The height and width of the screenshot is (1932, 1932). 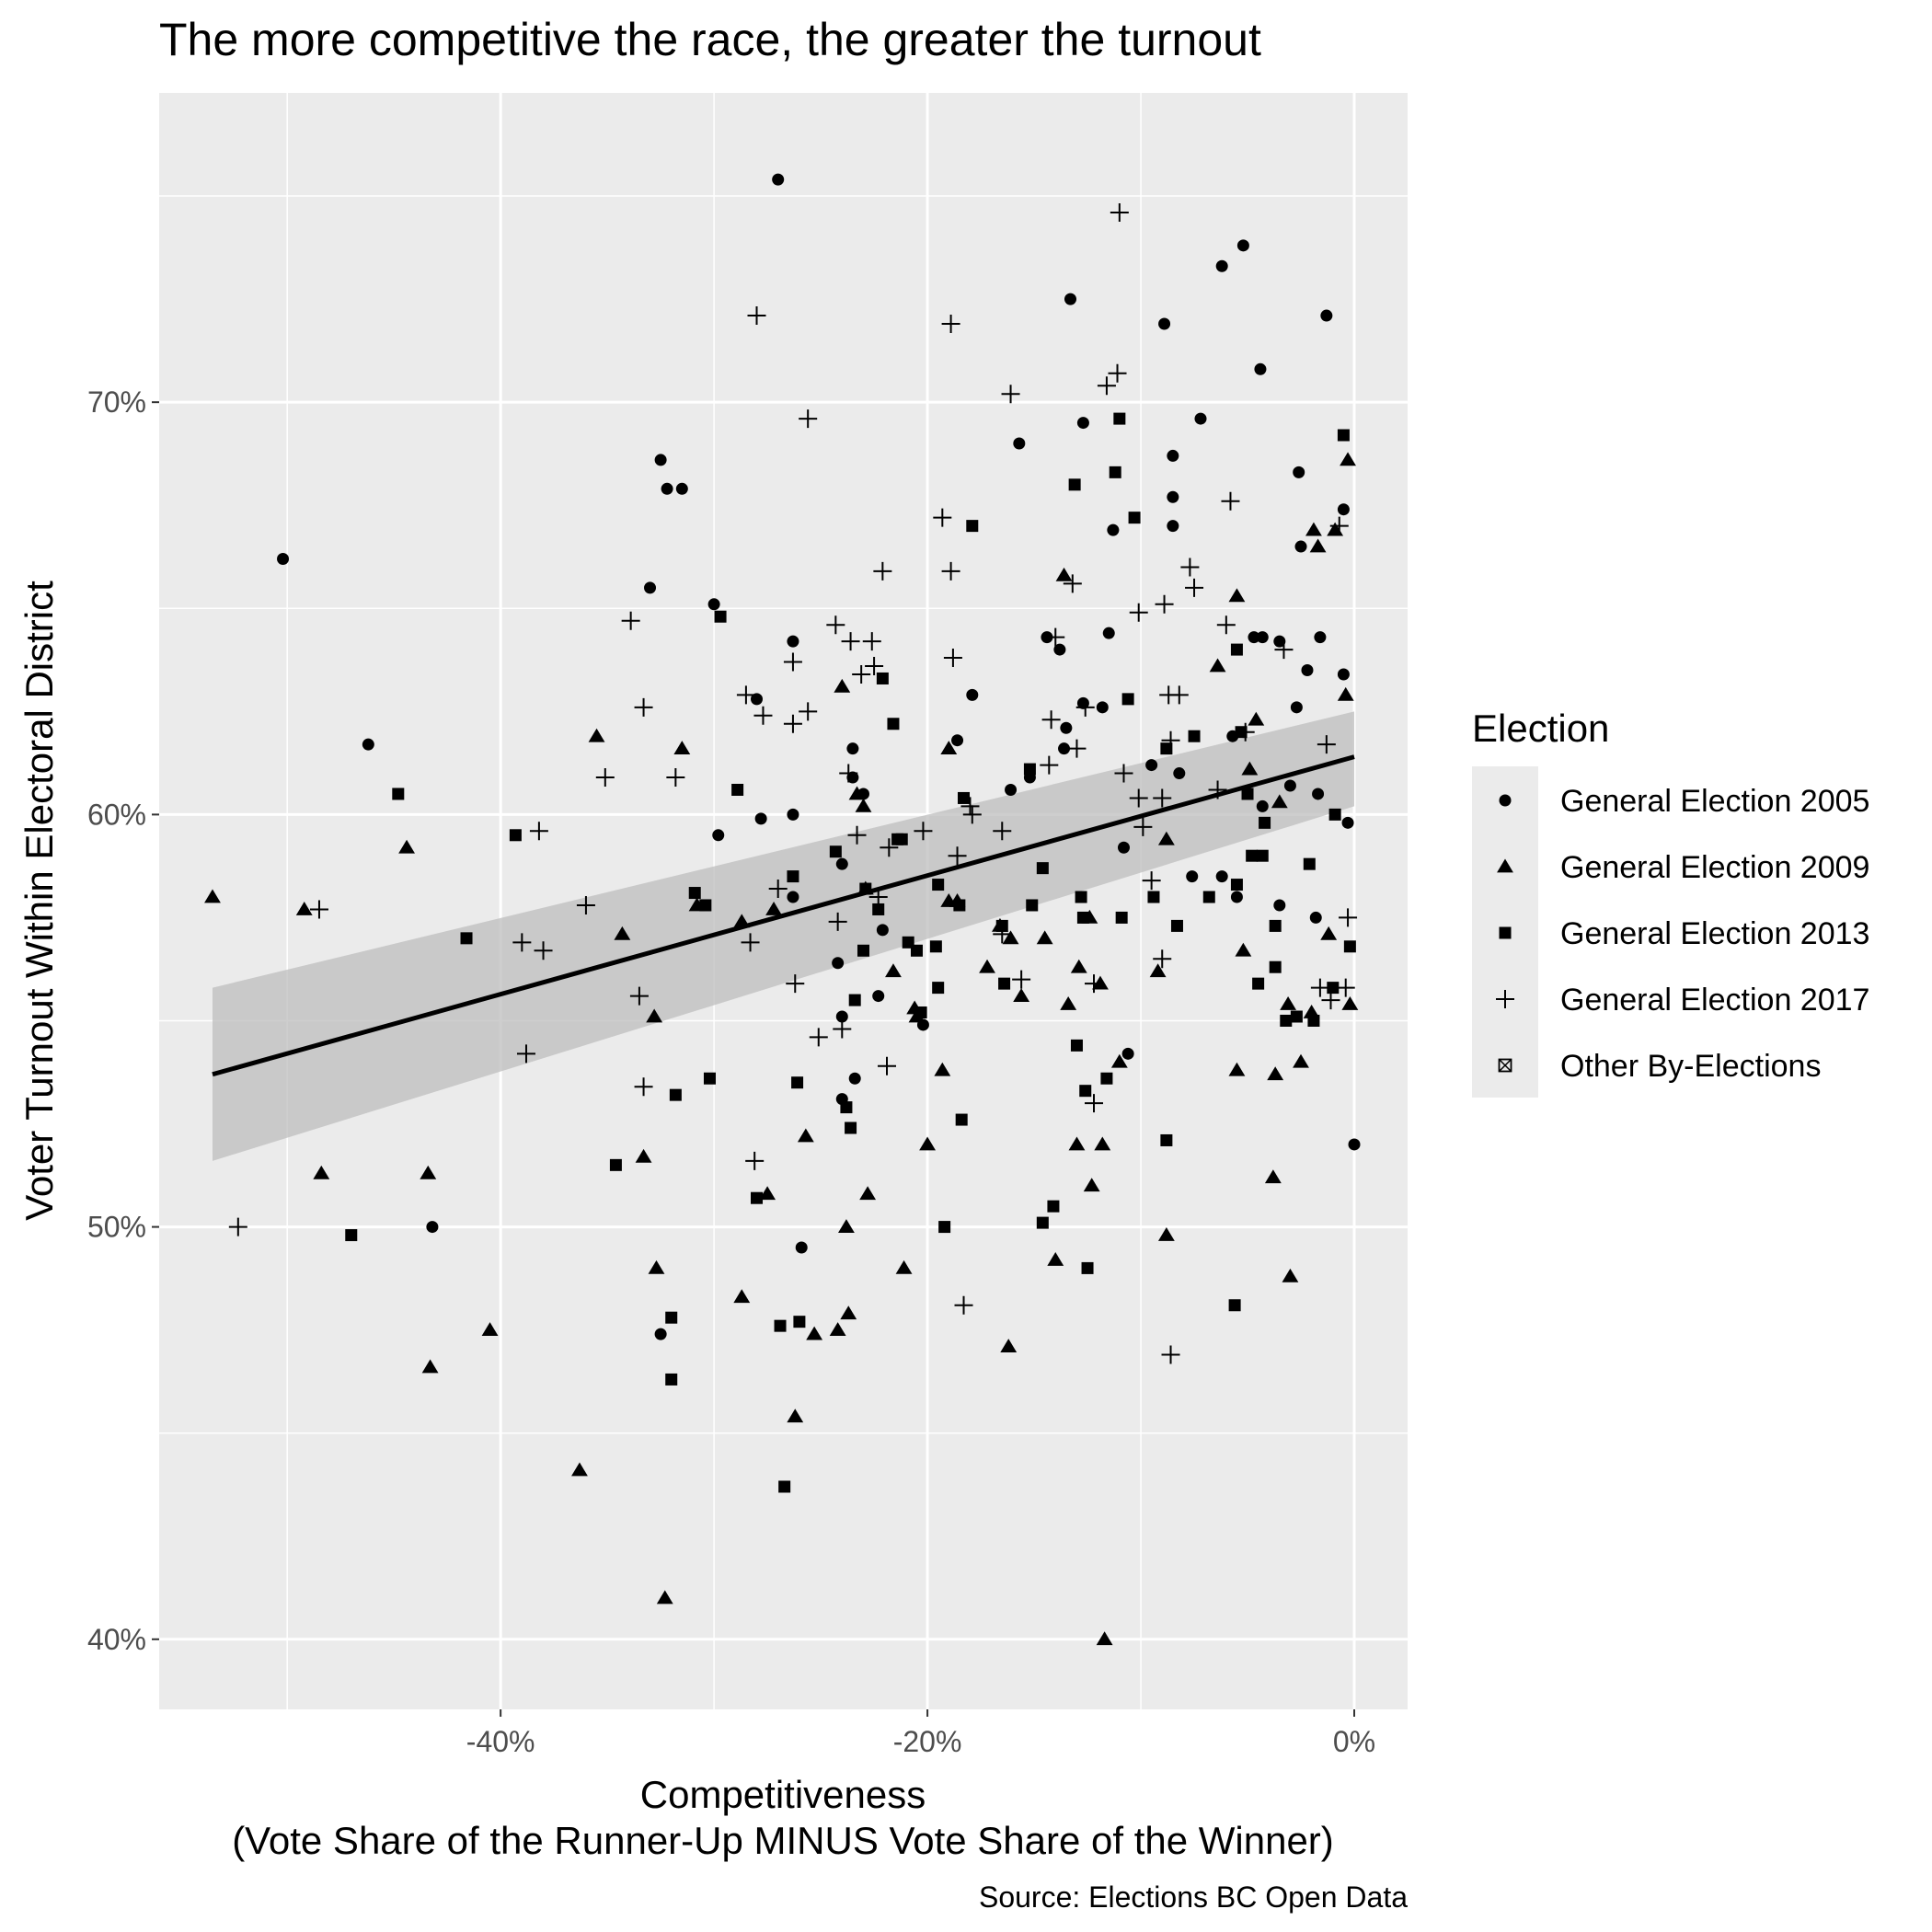 I want to click on y-tick-label: 60%, so click(x=116, y=814).